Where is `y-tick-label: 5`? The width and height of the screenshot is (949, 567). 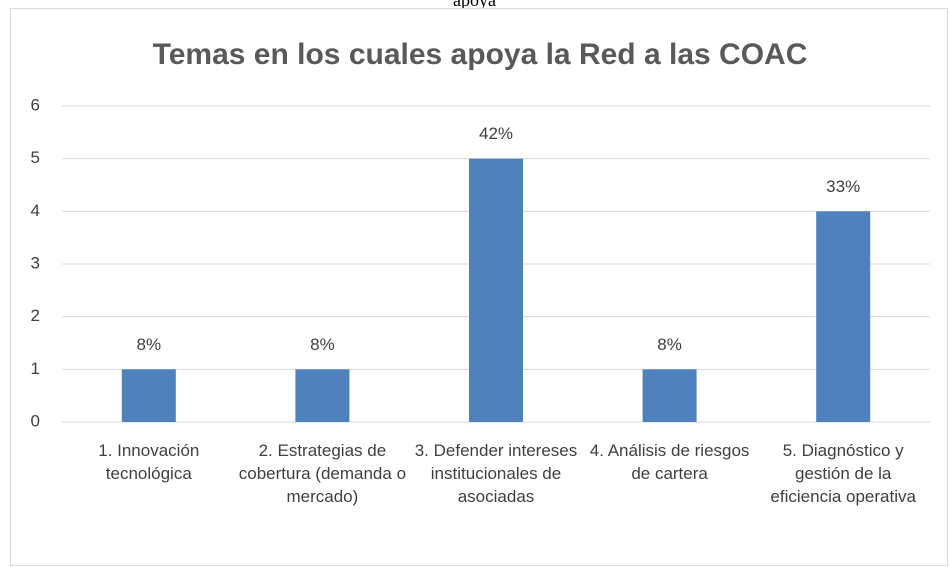
y-tick-label: 5 is located at coordinates (35, 157).